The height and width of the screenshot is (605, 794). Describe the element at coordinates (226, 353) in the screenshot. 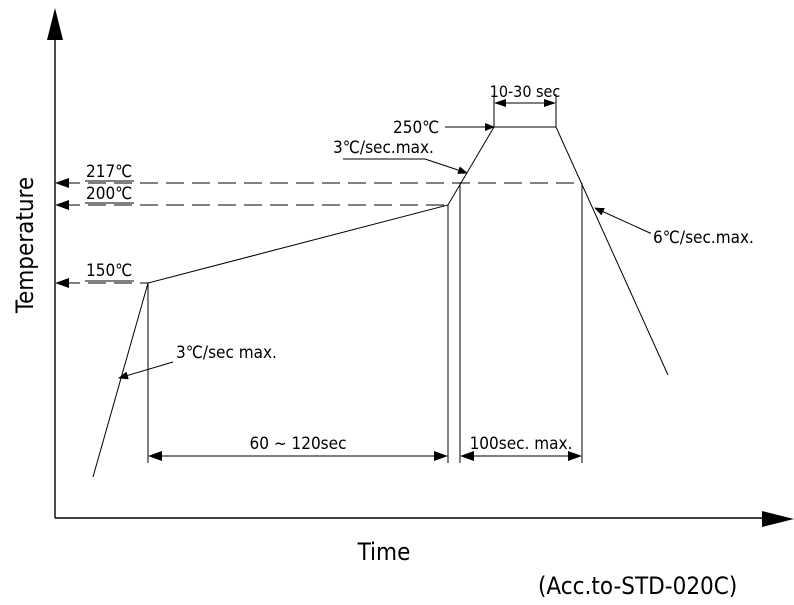

I see `ramp-up-rate-label: 3℃/sec max.` at that location.